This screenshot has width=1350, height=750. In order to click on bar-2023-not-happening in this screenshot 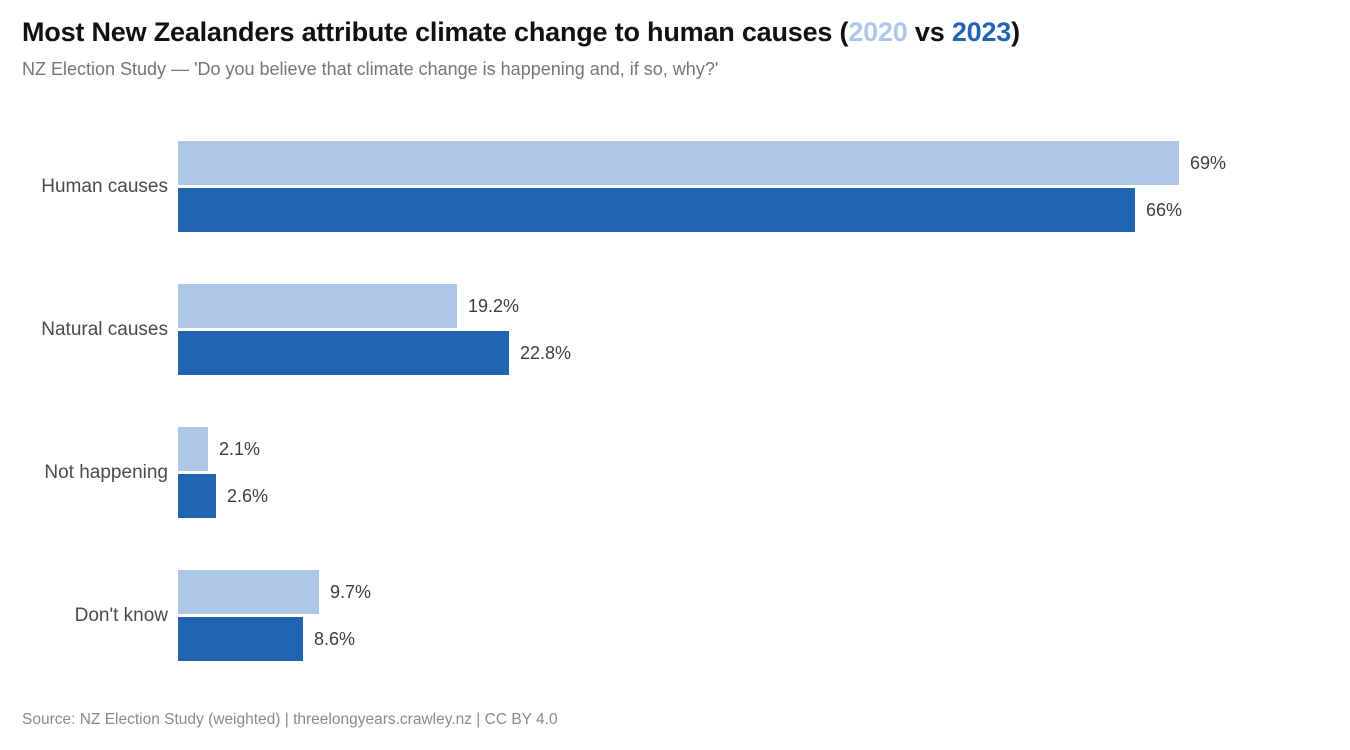, I will do `click(197, 496)`.